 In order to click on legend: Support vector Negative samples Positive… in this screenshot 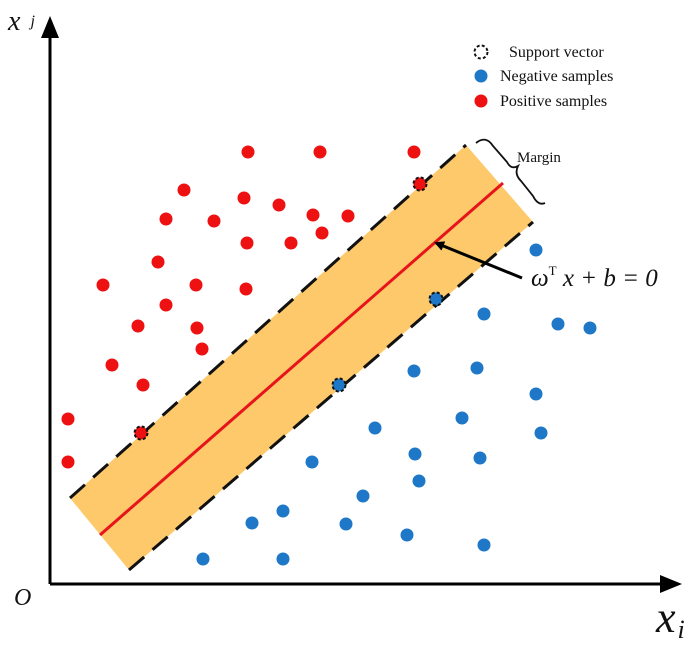, I will do `click(543, 77)`.